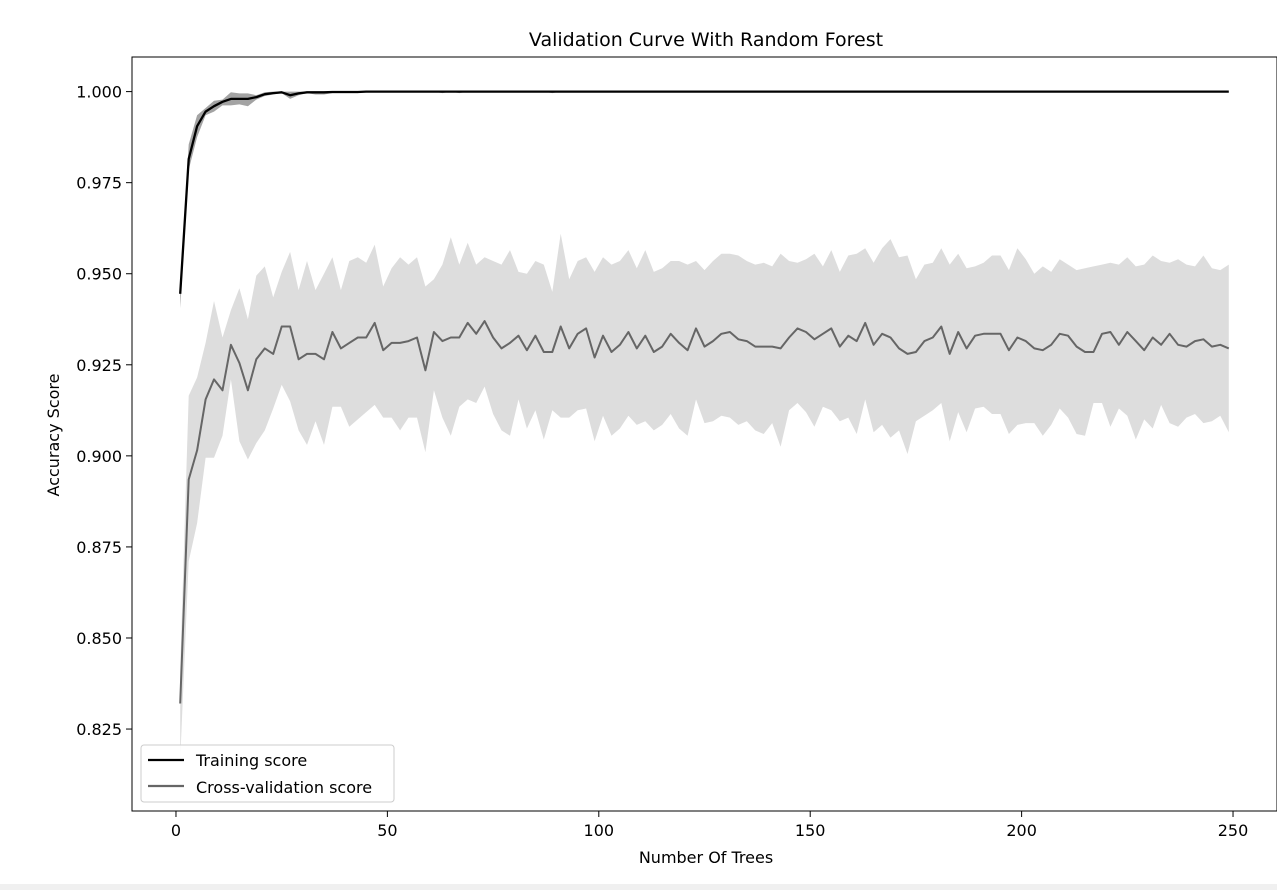 This screenshot has height=894, width=1277. Describe the element at coordinates (99, 638) in the screenshot. I see `y-tick-label: 0.850` at that location.